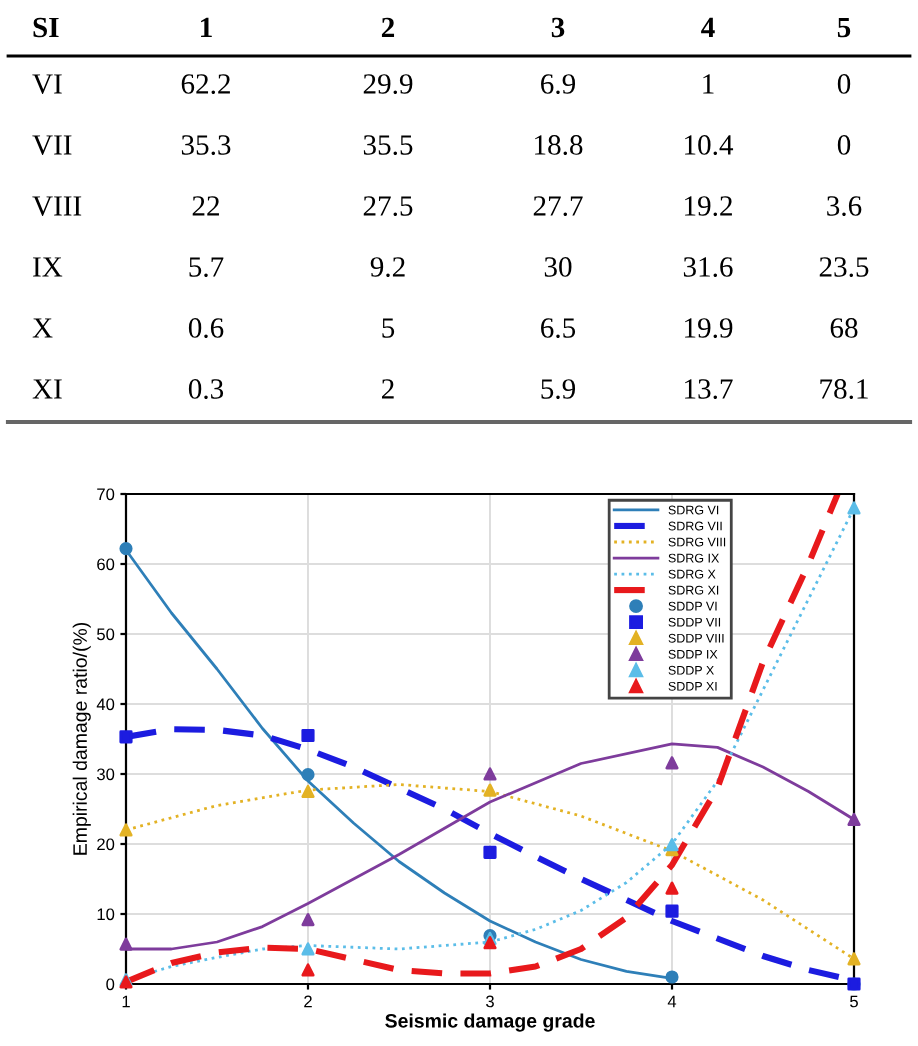 The width and height of the screenshot is (918, 1046). I want to click on data-label: 1, so click(708, 84).